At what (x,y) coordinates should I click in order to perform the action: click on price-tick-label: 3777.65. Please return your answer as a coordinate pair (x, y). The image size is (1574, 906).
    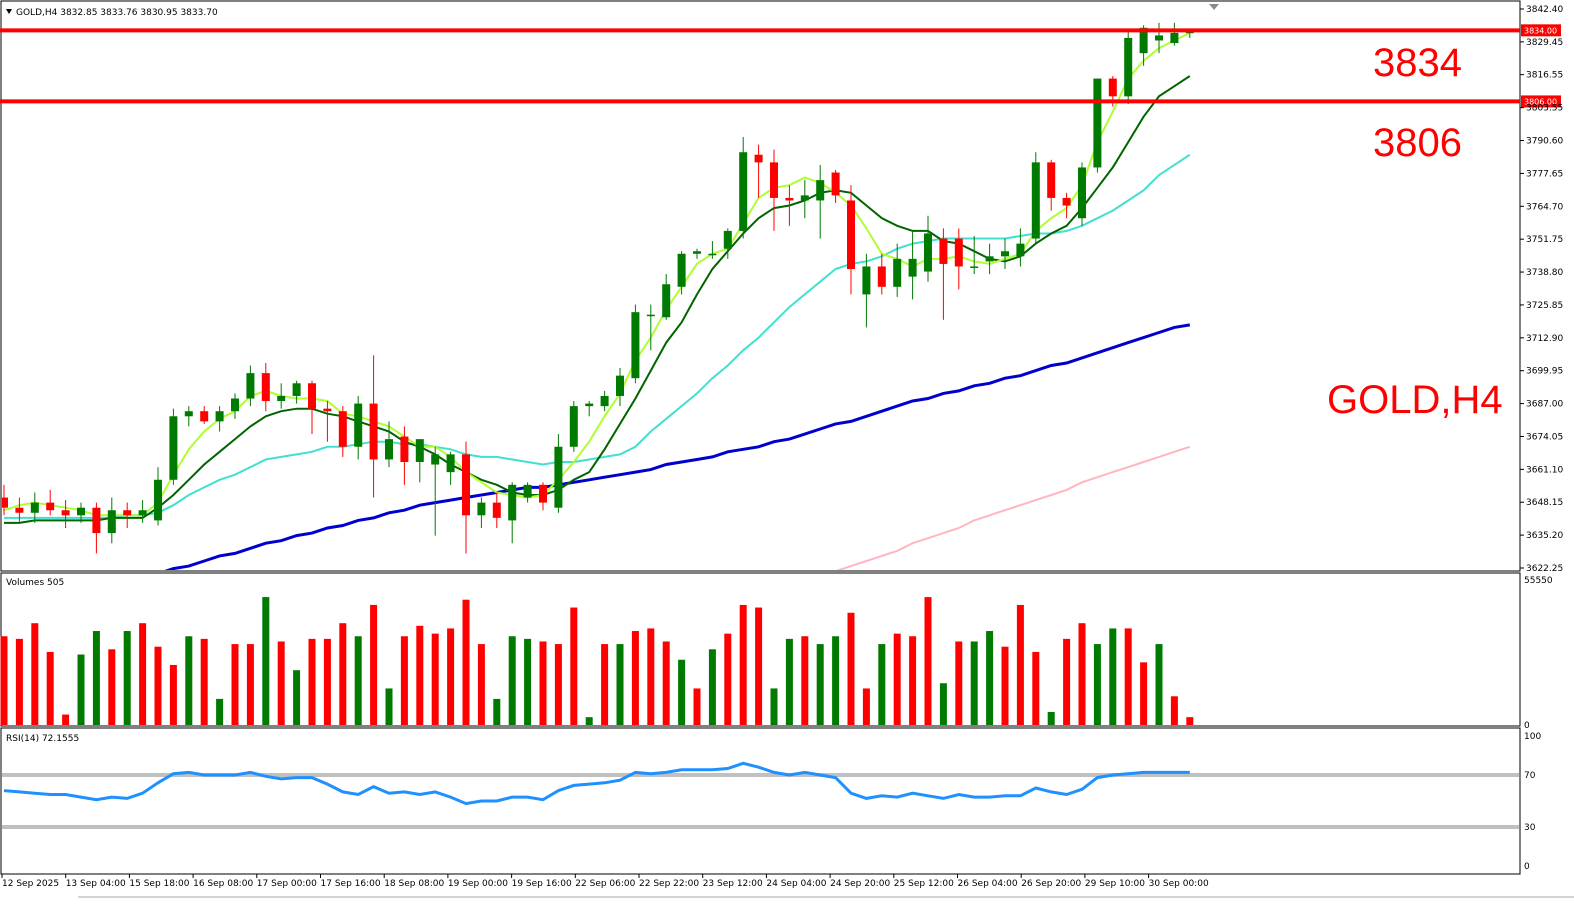
    Looking at the image, I should click on (1544, 174).